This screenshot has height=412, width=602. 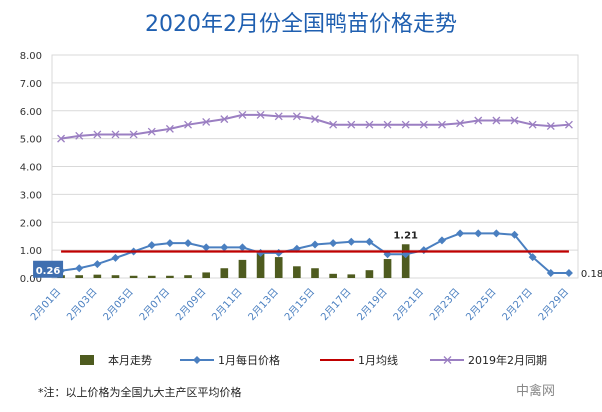 I want to click on y-tick-label: 3.00, so click(x=31, y=195).